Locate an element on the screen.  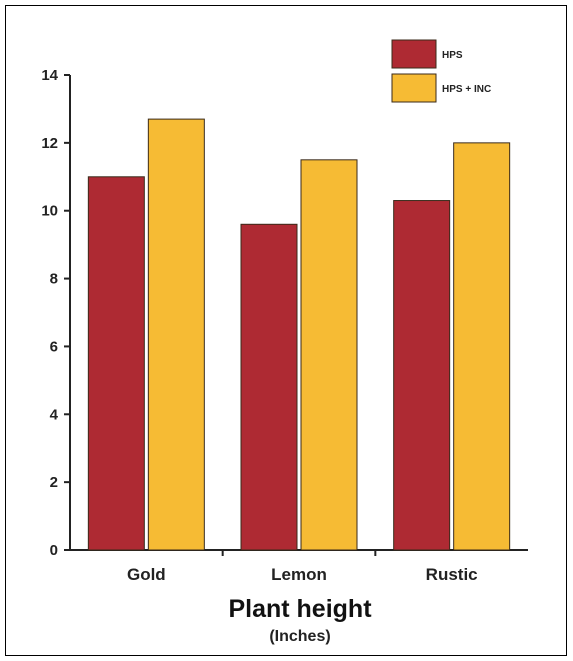
x-tick-label: Rustic is located at coordinates (452, 574).